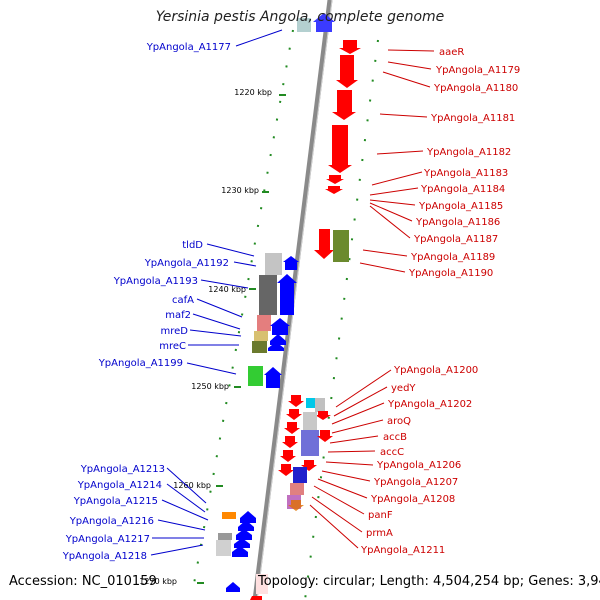 This screenshot has width=600, height=600. Describe the element at coordinates (465, 173) in the screenshot. I see `gene-label: YpAngola_A1183` at that location.